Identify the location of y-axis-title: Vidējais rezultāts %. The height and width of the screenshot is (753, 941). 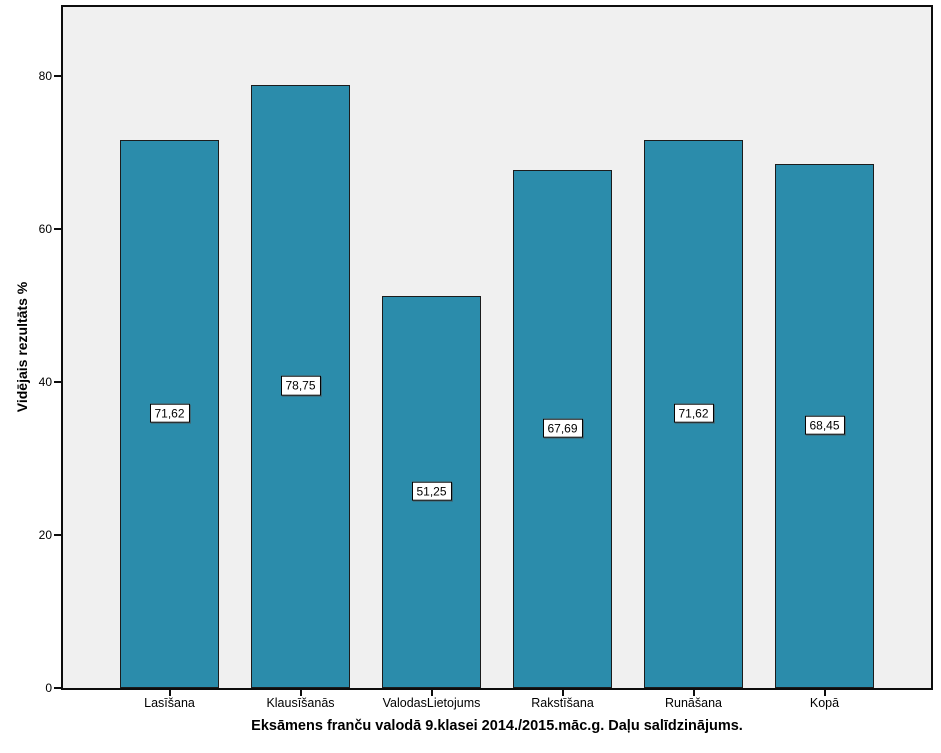
(22, 347).